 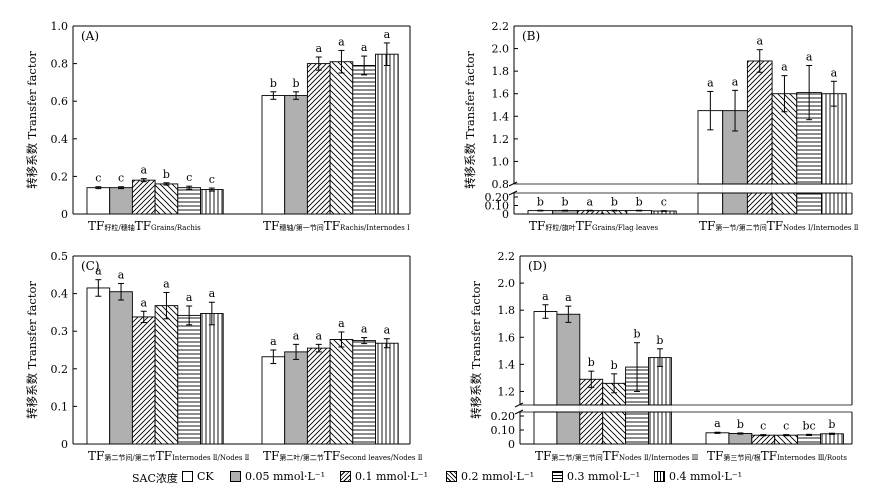 I want to click on legend-label-04: 0.4 mmol·L⁻¹, so click(x=706, y=476).